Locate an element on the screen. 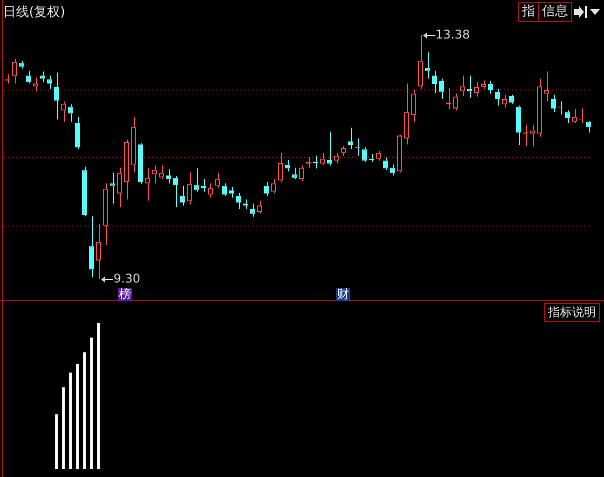 The height and width of the screenshot is (477, 604). text: 指标说明 is located at coordinates (572, 312).